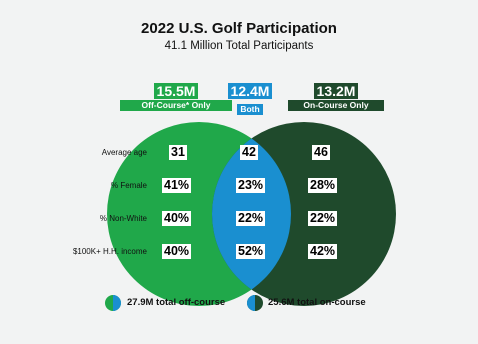  What do you see at coordinates (250, 109) in the screenshot?
I see `both-label: Both` at bounding box center [250, 109].